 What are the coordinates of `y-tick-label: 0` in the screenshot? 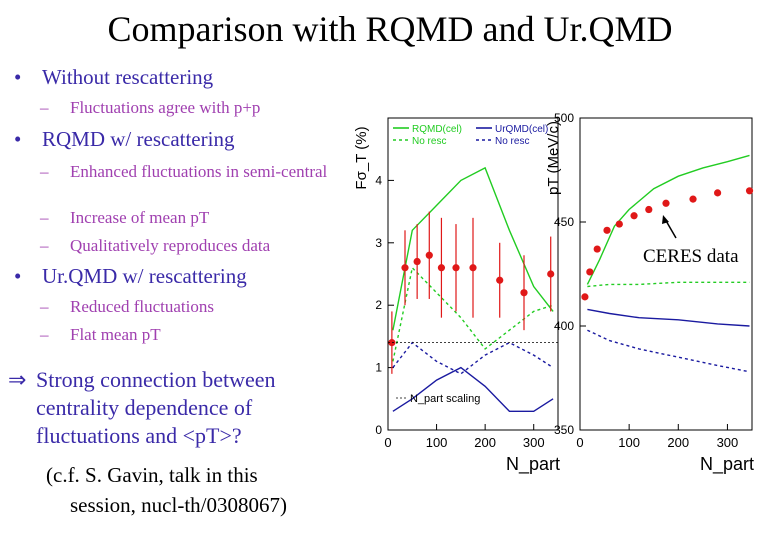 It's located at (378, 430).